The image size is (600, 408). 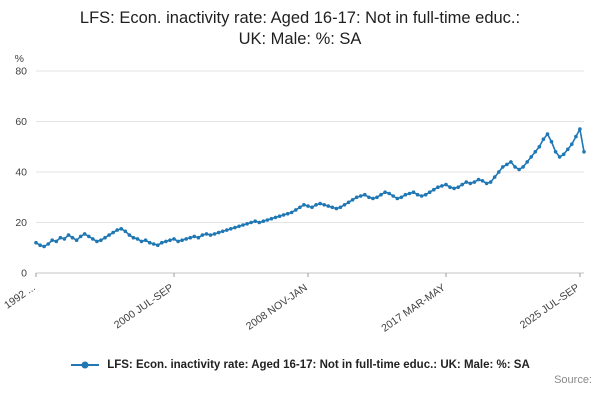 What do you see at coordinates (21, 122) in the screenshot?
I see `y-tick-label: 60` at bounding box center [21, 122].